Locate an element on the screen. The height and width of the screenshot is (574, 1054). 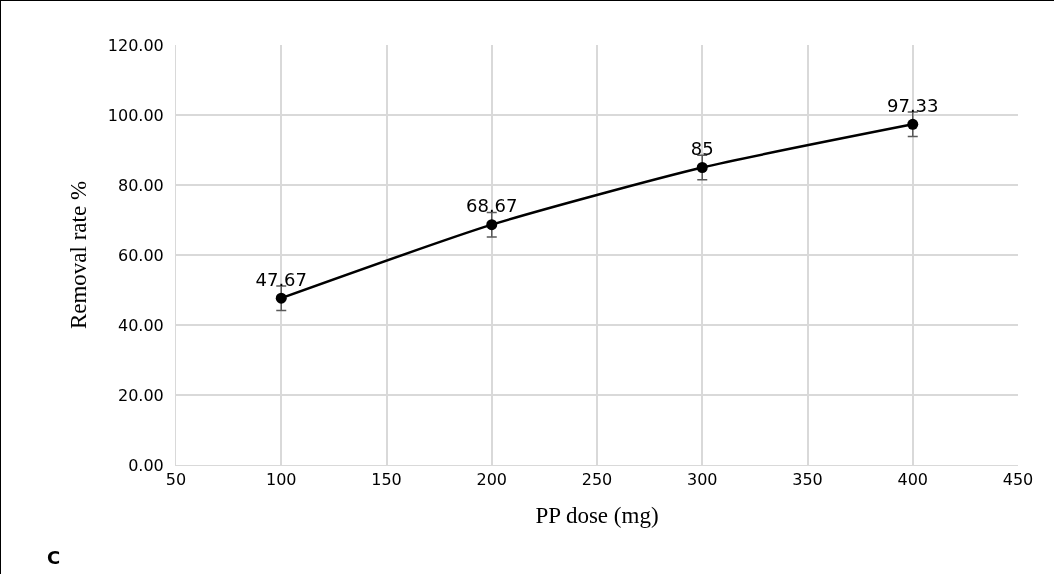
y-tick-label: 80.00 is located at coordinates (140, 185).